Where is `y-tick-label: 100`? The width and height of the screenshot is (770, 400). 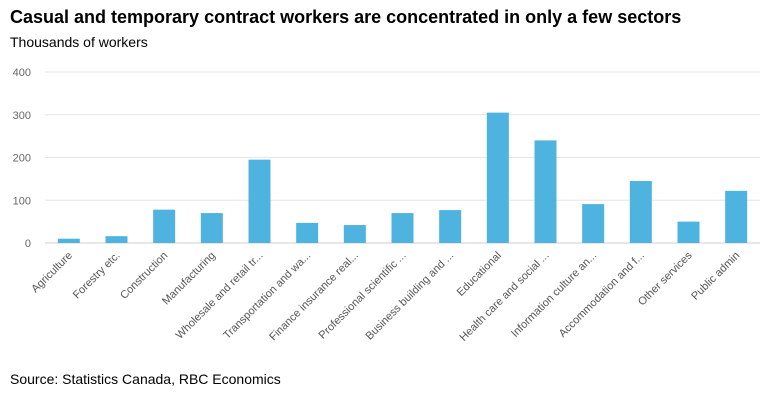
y-tick-label: 100 is located at coordinates (22, 201).